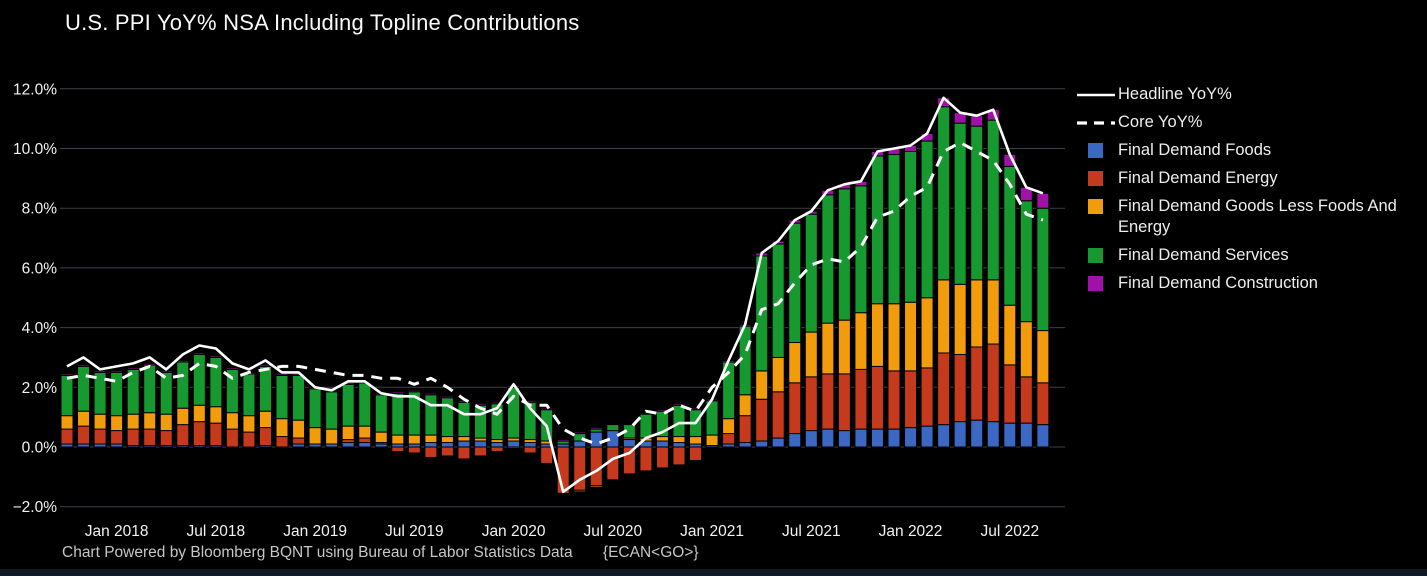 The height and width of the screenshot is (576, 1427). Describe the element at coordinates (1241, 94) in the screenshot. I see `legend-item-headline-yoy: Headline YoY%` at that location.